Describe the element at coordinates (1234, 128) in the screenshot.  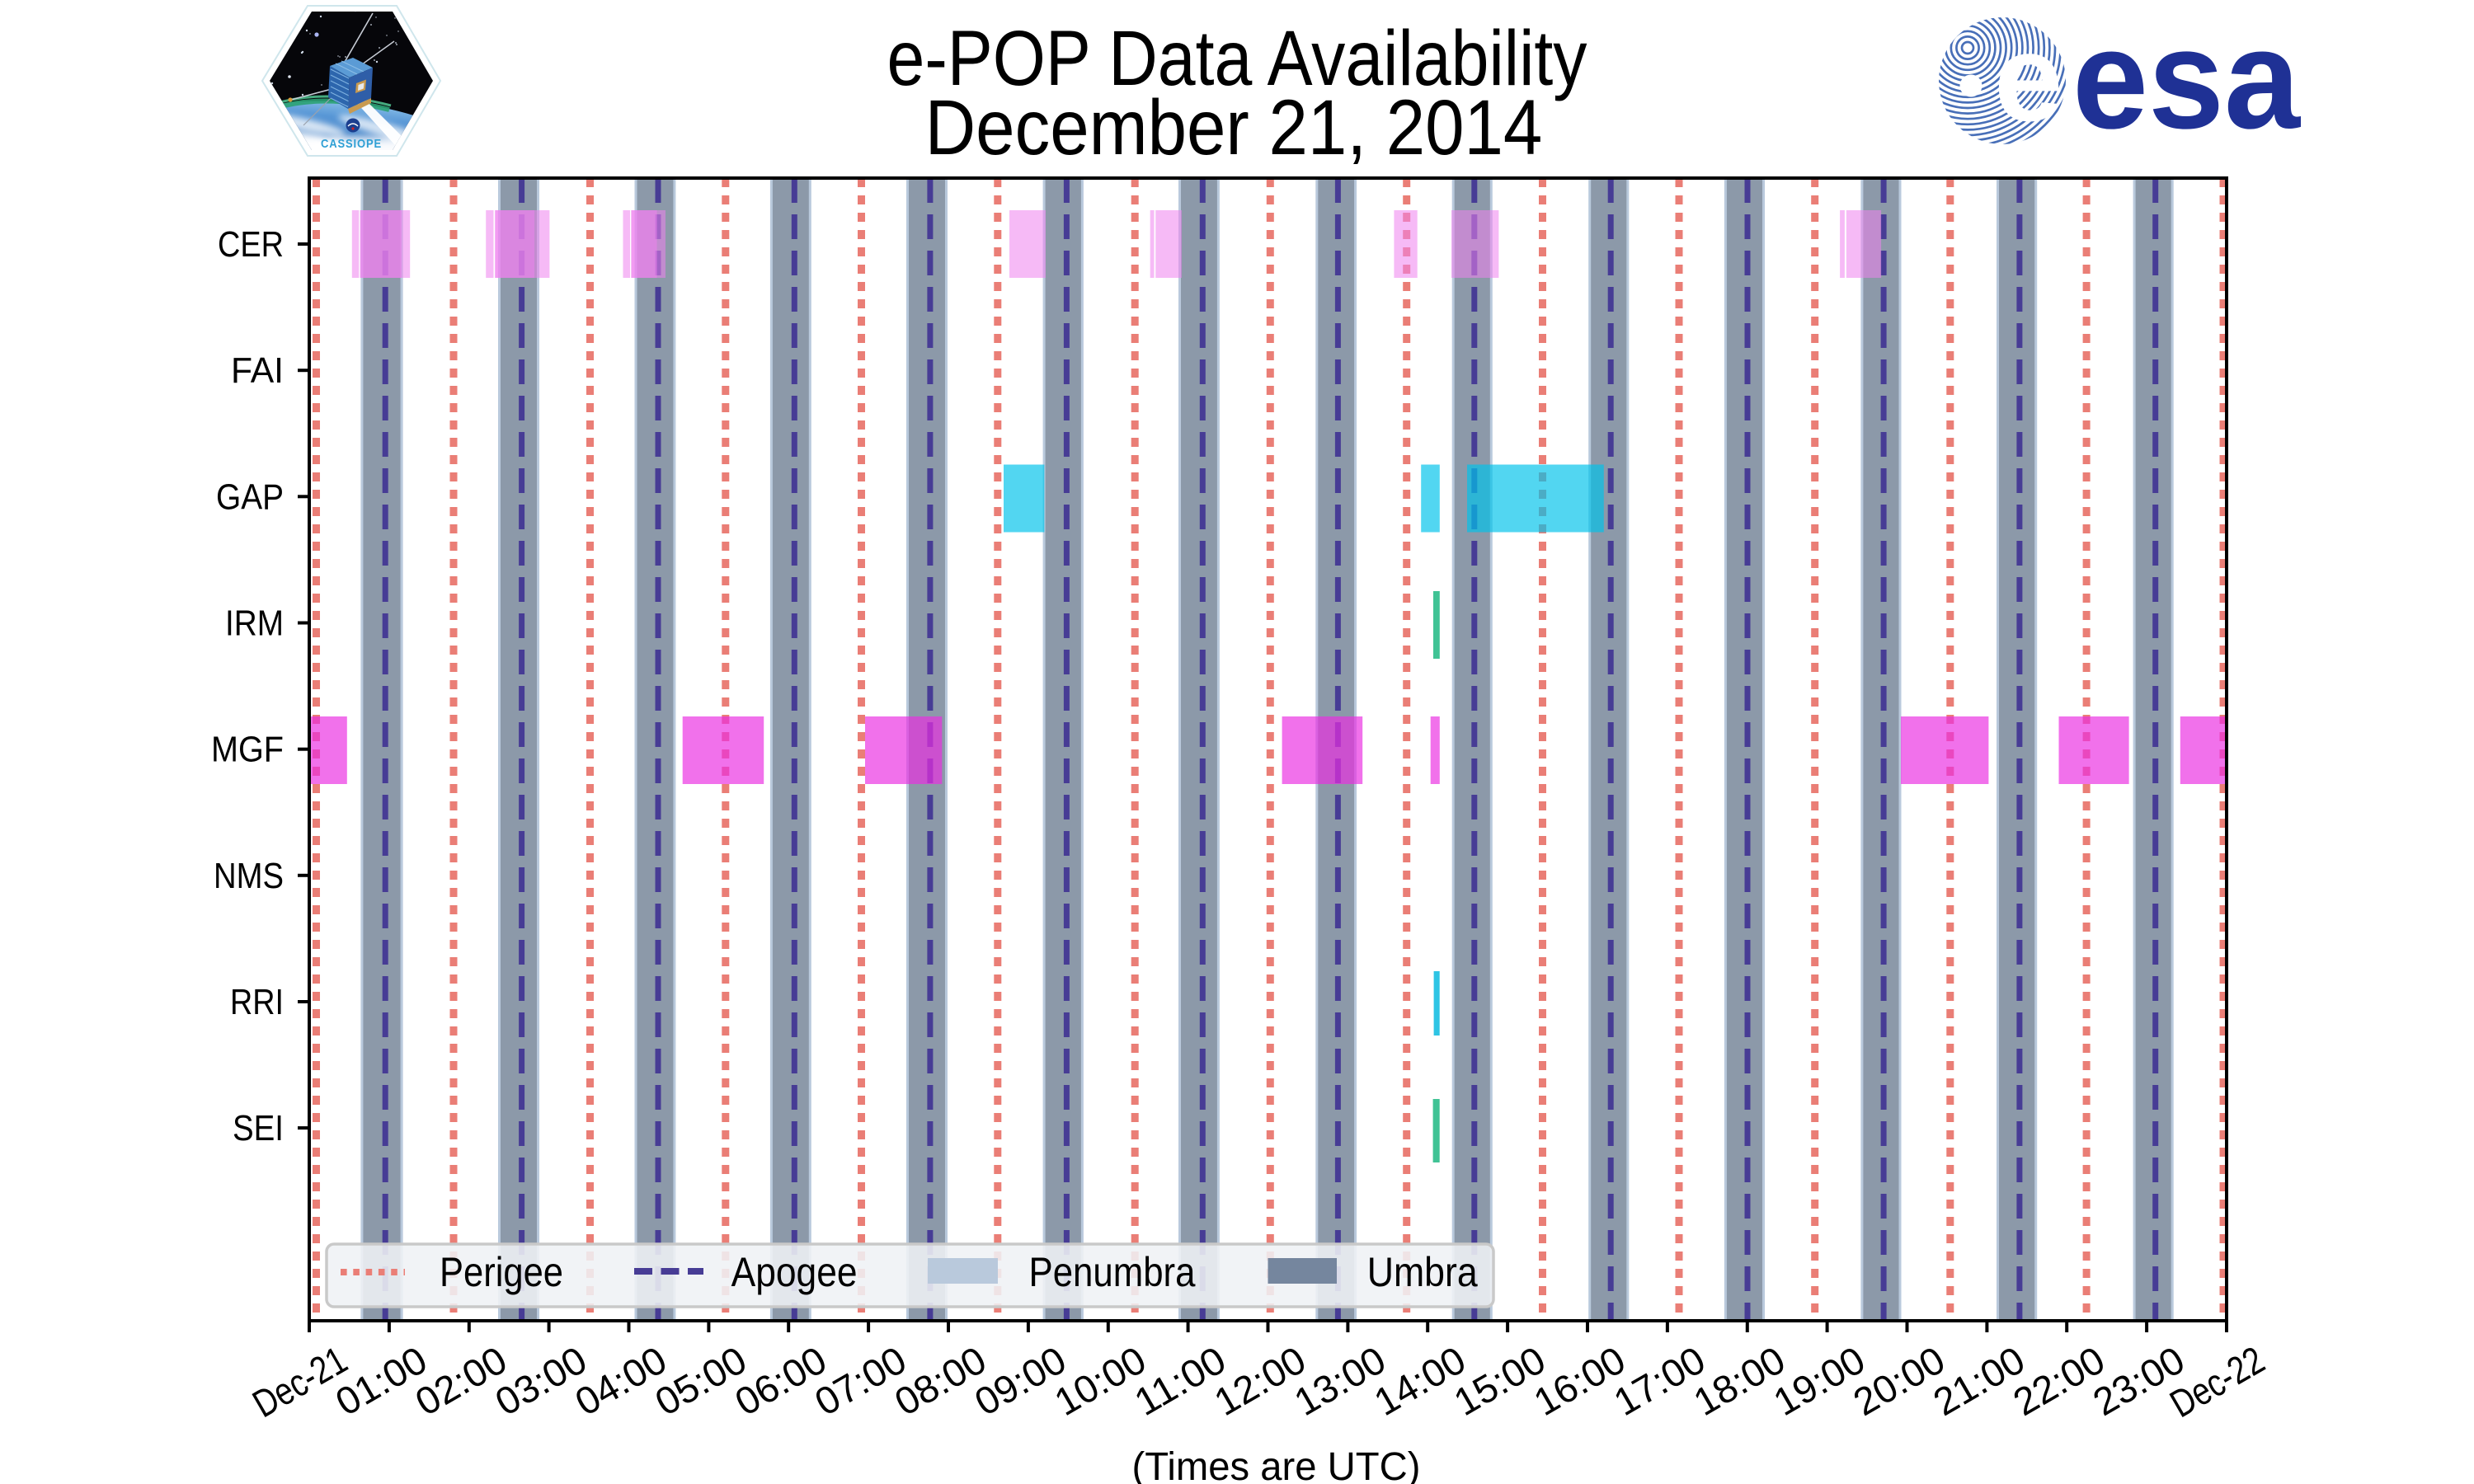
I see `svg-text: December 21, 2014` at that location.